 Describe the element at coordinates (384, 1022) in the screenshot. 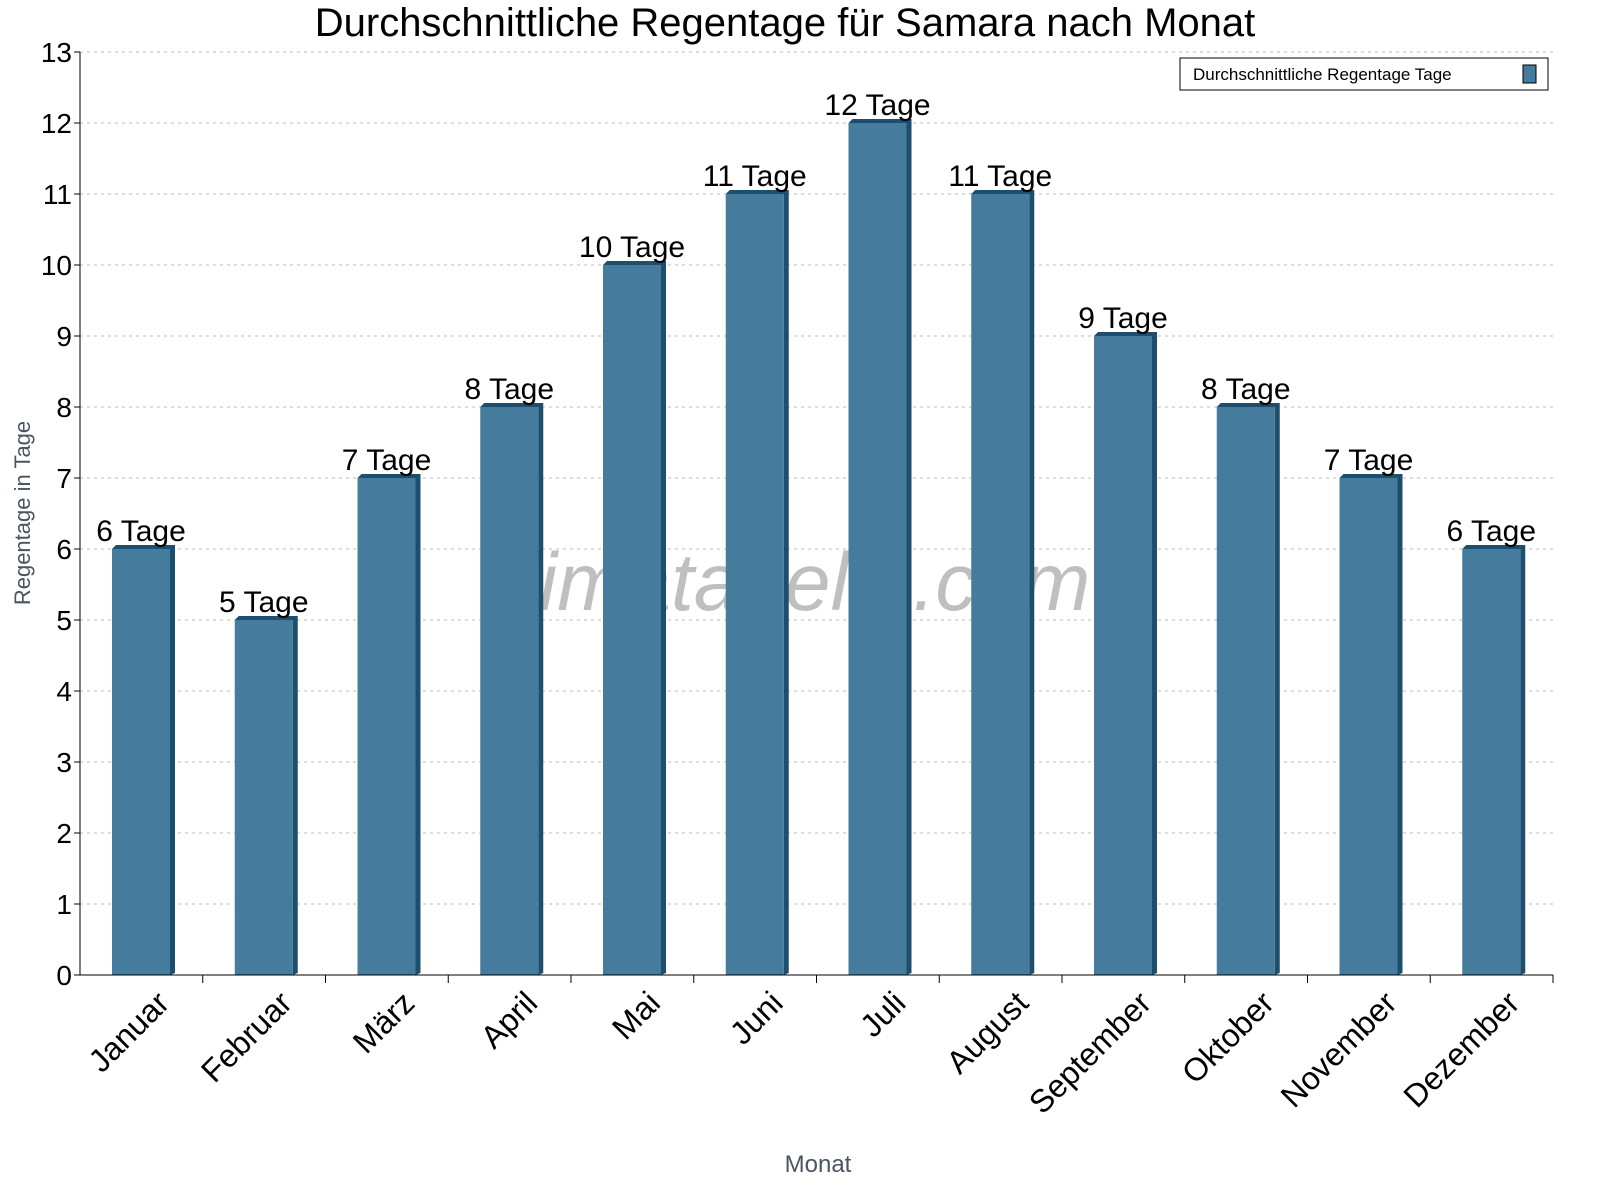

I see `x-tick-label: März` at that location.